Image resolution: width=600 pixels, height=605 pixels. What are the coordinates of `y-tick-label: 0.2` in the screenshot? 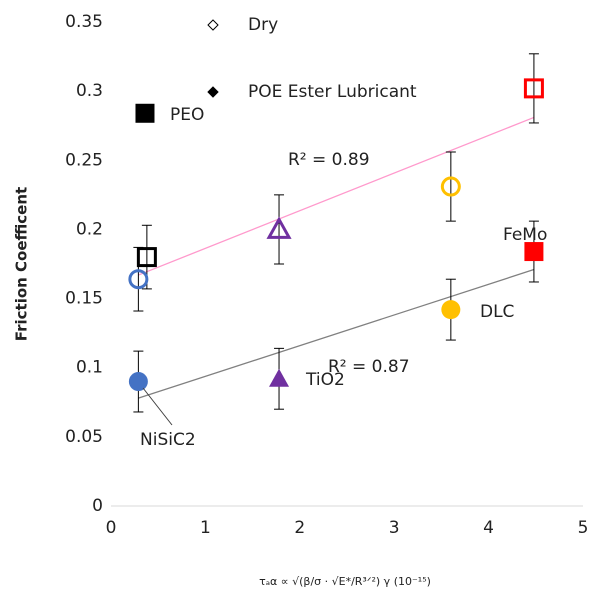 It's located at (89, 229).